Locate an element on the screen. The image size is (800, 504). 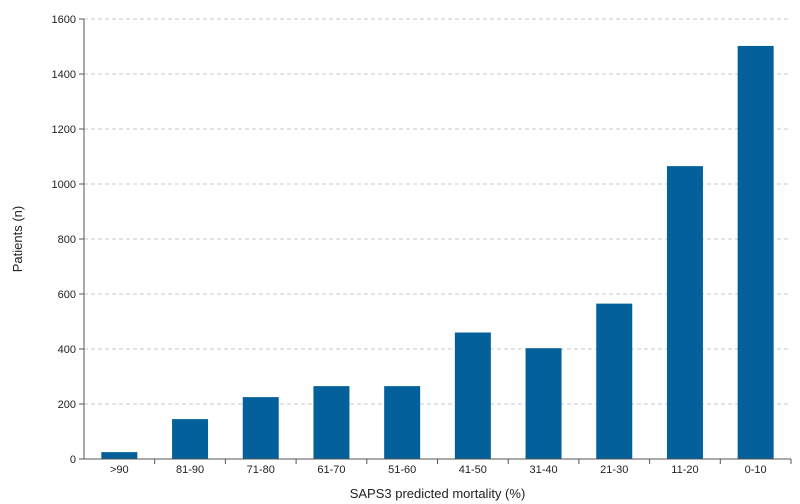
y-tick-label: 200 is located at coordinates (67, 405).